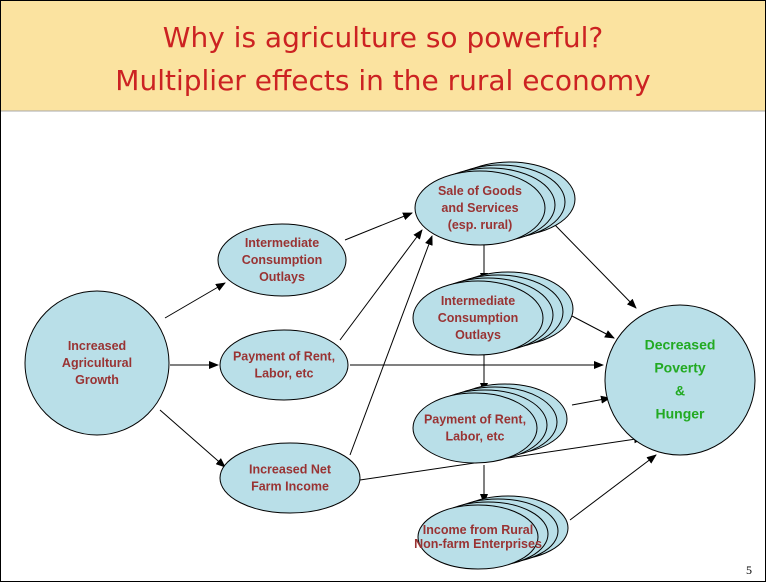 The width and height of the screenshot is (766, 582). I want to click on node-label: and Services, so click(479, 208).